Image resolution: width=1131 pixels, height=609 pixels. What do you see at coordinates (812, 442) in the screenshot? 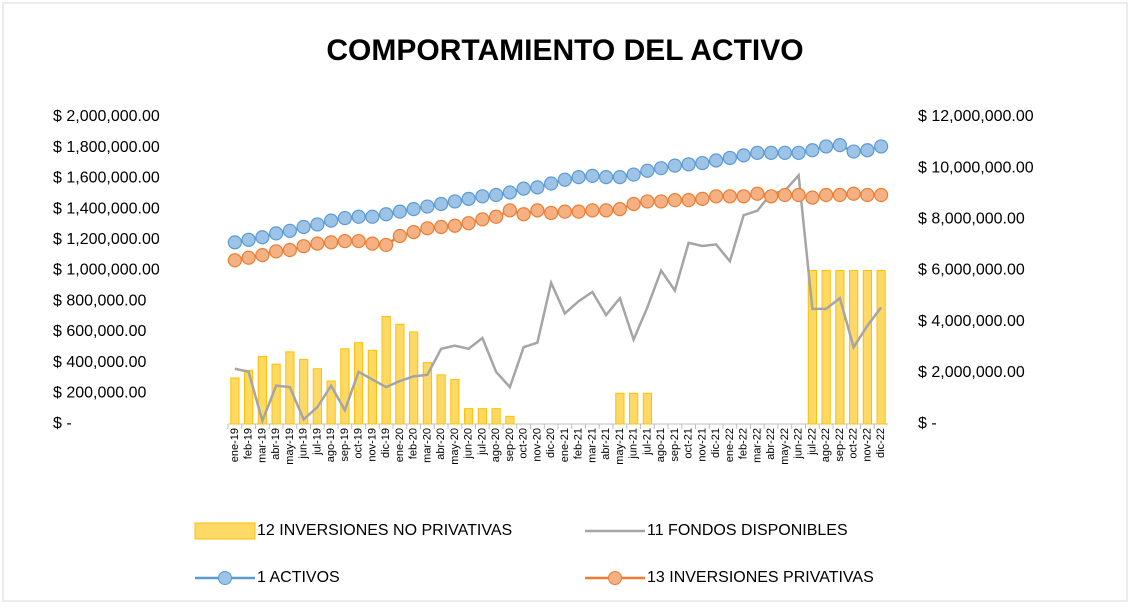
I see `x-tick-label: jul-22` at bounding box center [812, 442].